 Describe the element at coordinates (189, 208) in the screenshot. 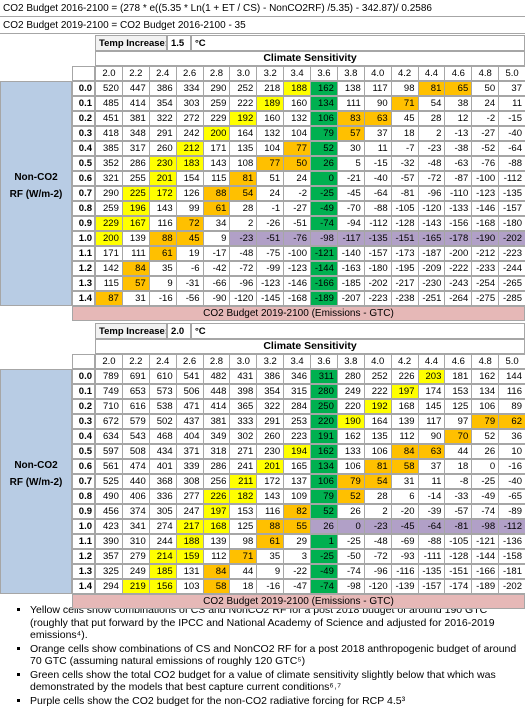

I see `budget-cell: 99` at that location.